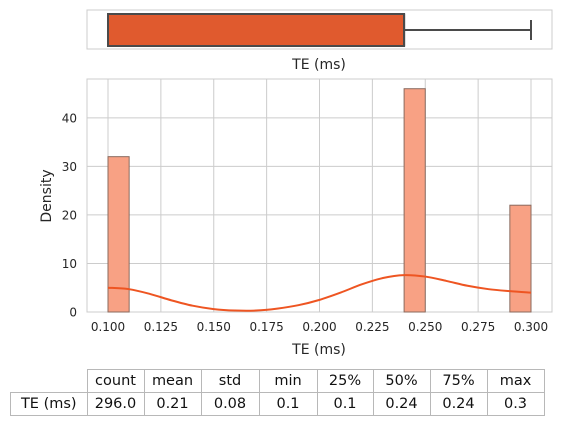 Image resolution: width=561 pixels, height=427 pixels. What do you see at coordinates (425, 327) in the screenshot?
I see `x-tick-label: 0.250` at bounding box center [425, 327].